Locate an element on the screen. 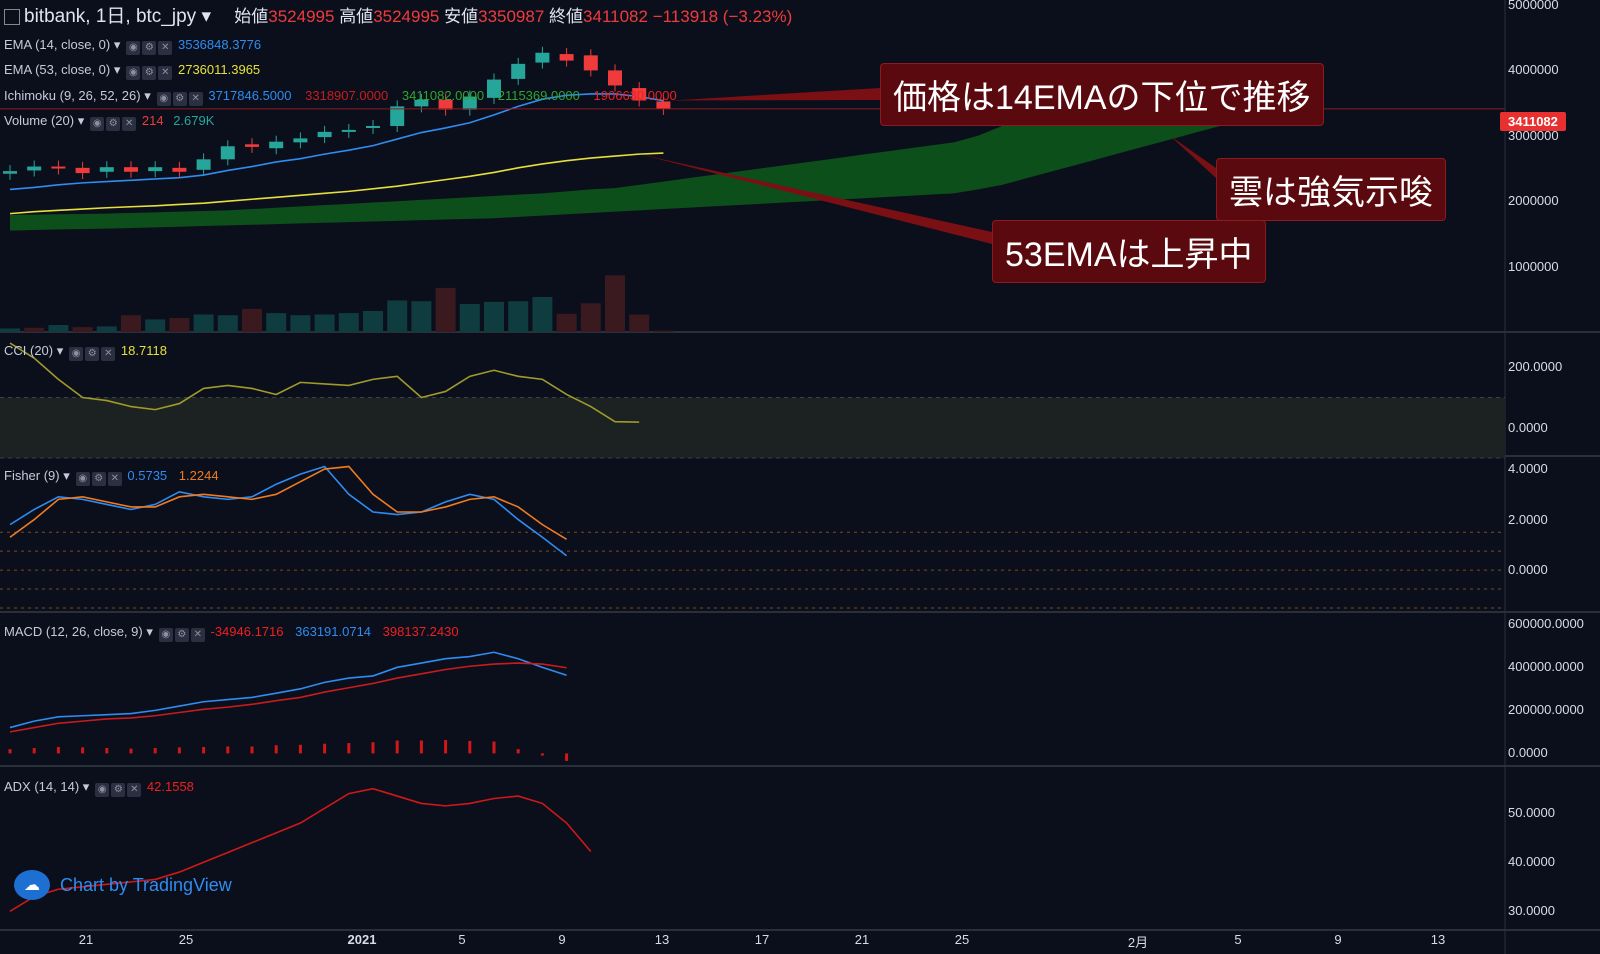 This screenshot has height=954, width=1600. high-label: 高値 is located at coordinates (356, 16).